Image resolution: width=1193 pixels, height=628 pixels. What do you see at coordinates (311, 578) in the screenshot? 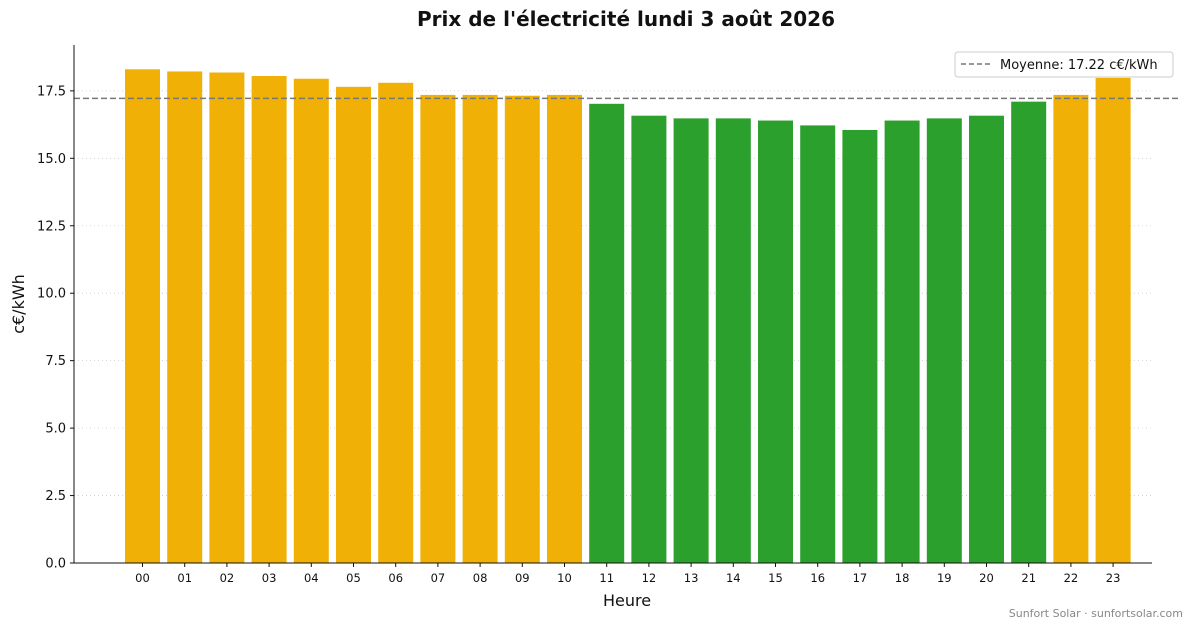
I see `x-tick-label: 04` at bounding box center [311, 578].